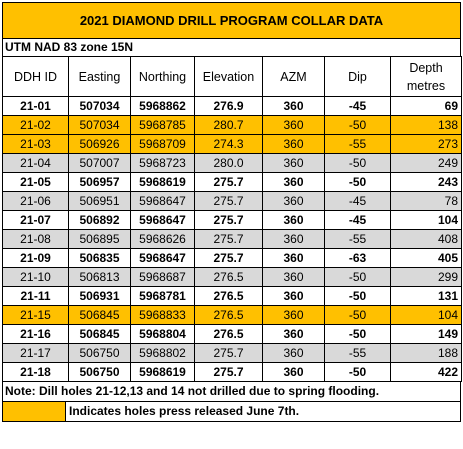 This screenshot has width=463, height=449. Describe the element at coordinates (162, 372) in the screenshot. I see `cell-northing: 5968619` at that location.